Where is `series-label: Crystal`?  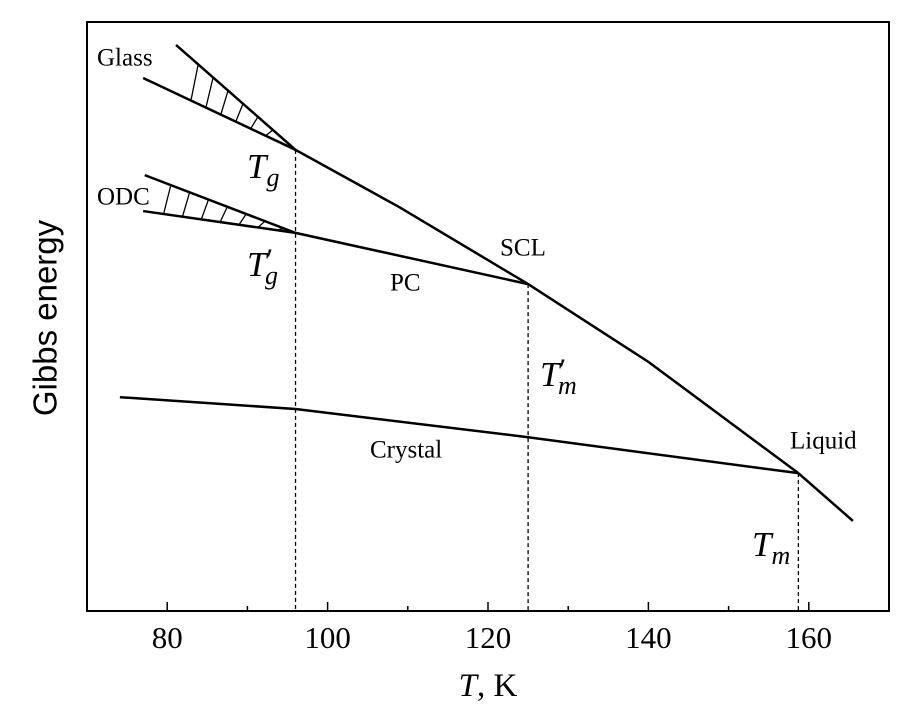
series-label: Crystal is located at coordinates (406, 450).